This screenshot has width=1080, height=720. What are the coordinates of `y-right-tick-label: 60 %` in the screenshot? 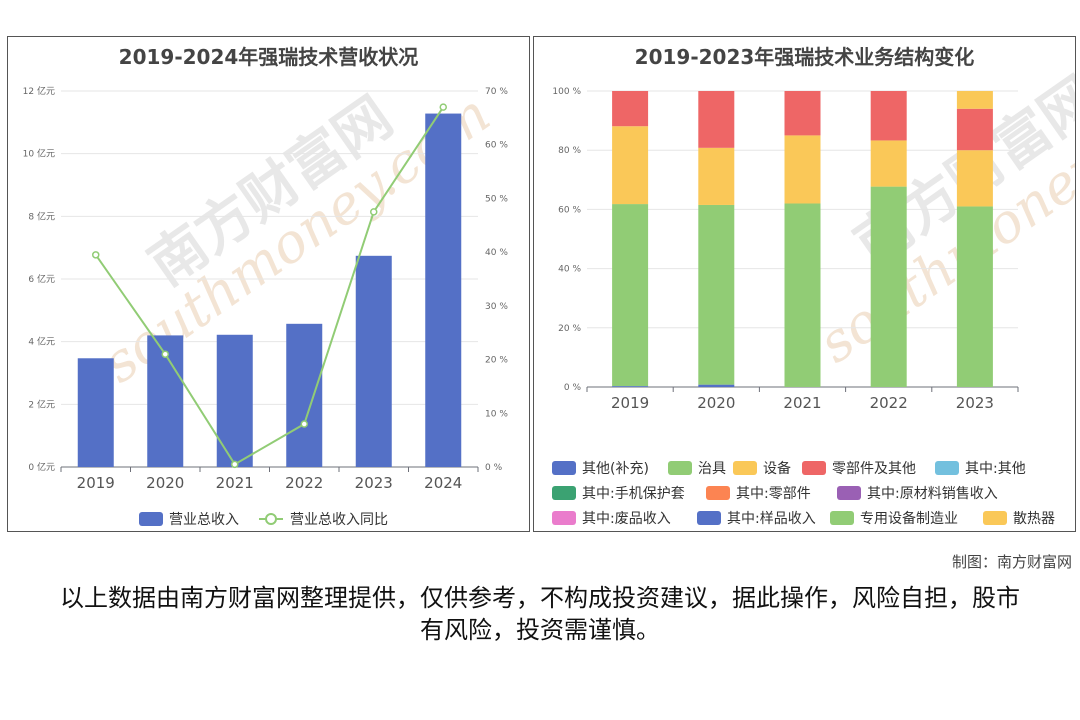 It's located at (496, 146).